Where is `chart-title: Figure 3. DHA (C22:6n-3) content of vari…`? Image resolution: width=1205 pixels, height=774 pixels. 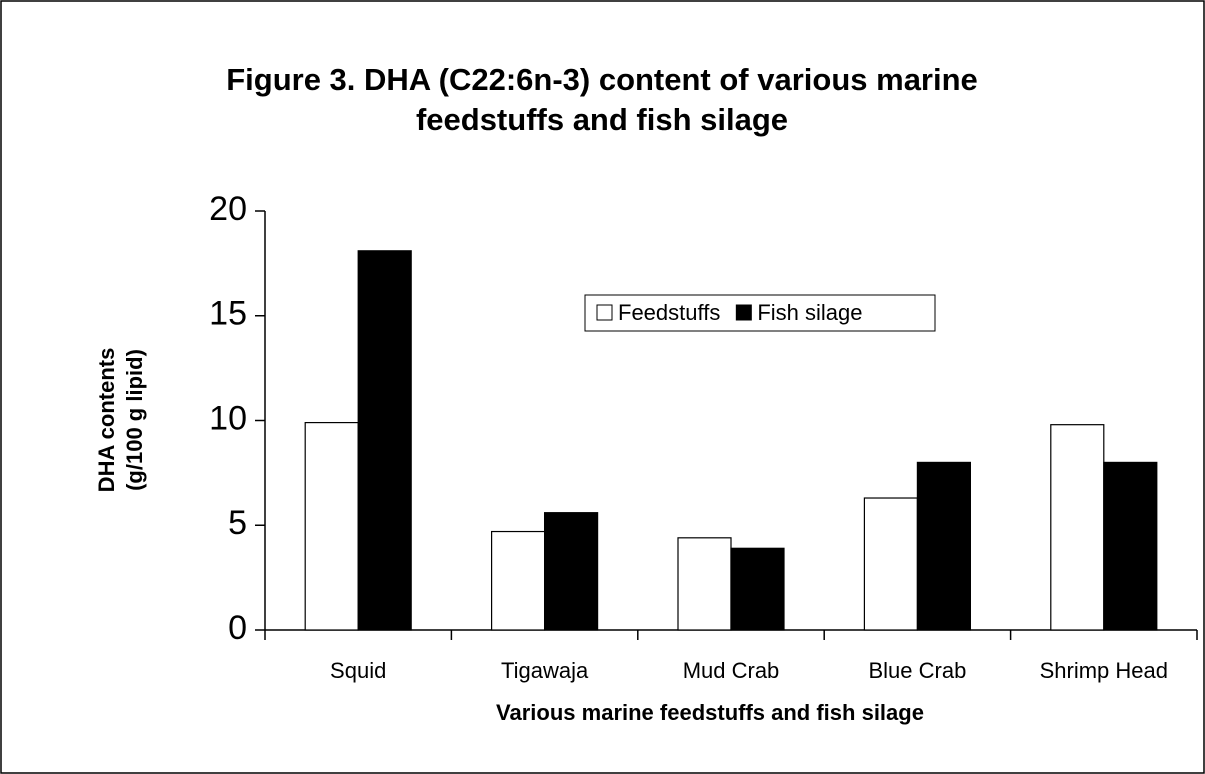
chart-title: Figure 3. DHA (C22:6n-3) content of vari… is located at coordinates (602, 79).